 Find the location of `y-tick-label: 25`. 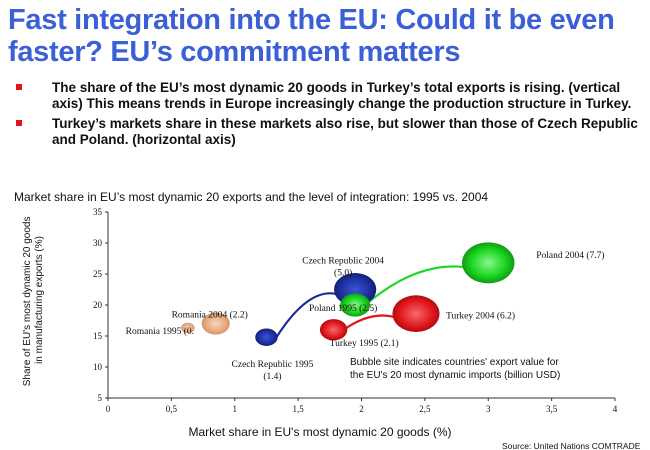

y-tick-label: 25 is located at coordinates (98, 274).